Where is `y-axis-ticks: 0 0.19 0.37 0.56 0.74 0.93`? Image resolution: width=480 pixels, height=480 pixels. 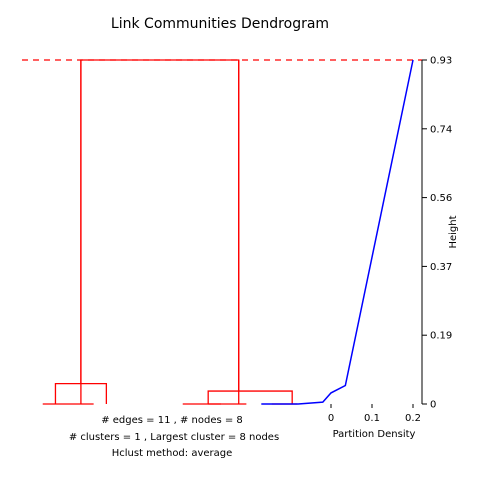 y-axis-ticks: 0 0.19 0.37 0.56 0.74 0.93 is located at coordinates (437, 233).